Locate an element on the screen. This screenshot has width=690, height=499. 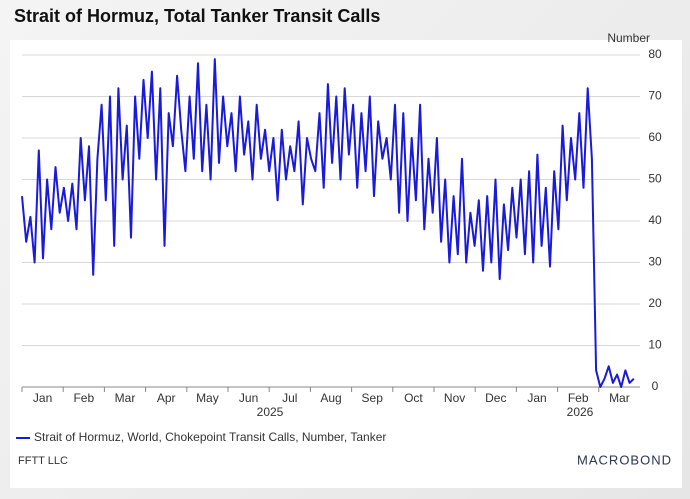
y-tick-label: 40 is located at coordinates (655, 220).